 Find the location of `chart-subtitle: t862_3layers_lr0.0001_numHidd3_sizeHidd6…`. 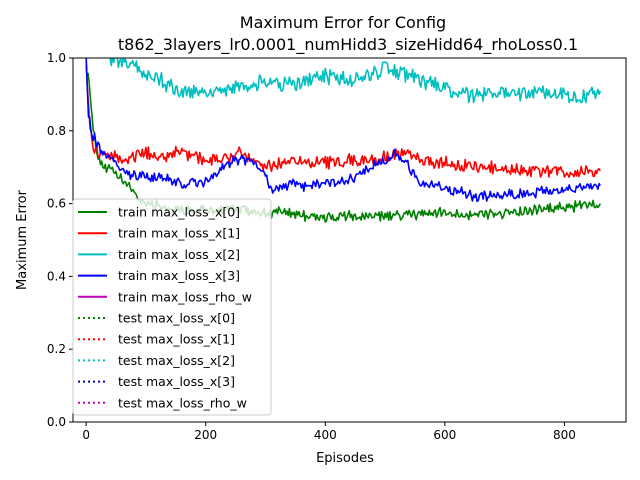

chart-subtitle: t862_3layers_lr0.0001_numHidd3_sizeHidd6… is located at coordinates (348, 45).